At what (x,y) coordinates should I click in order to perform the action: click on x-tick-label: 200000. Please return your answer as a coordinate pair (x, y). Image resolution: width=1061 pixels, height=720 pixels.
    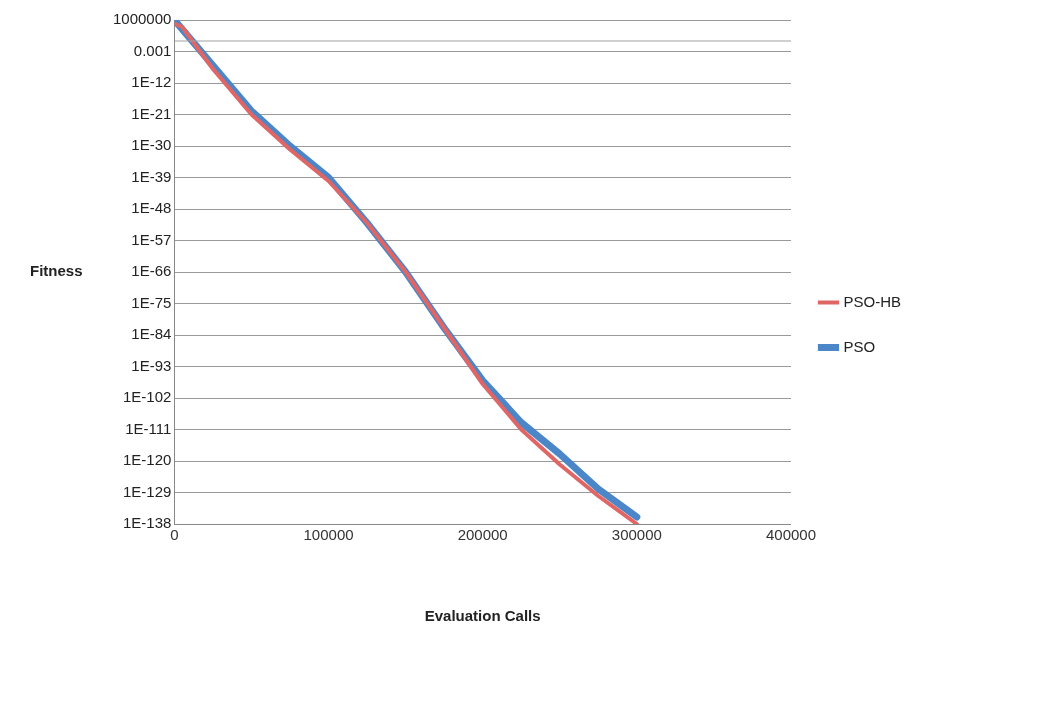
    Looking at the image, I should click on (482, 535).